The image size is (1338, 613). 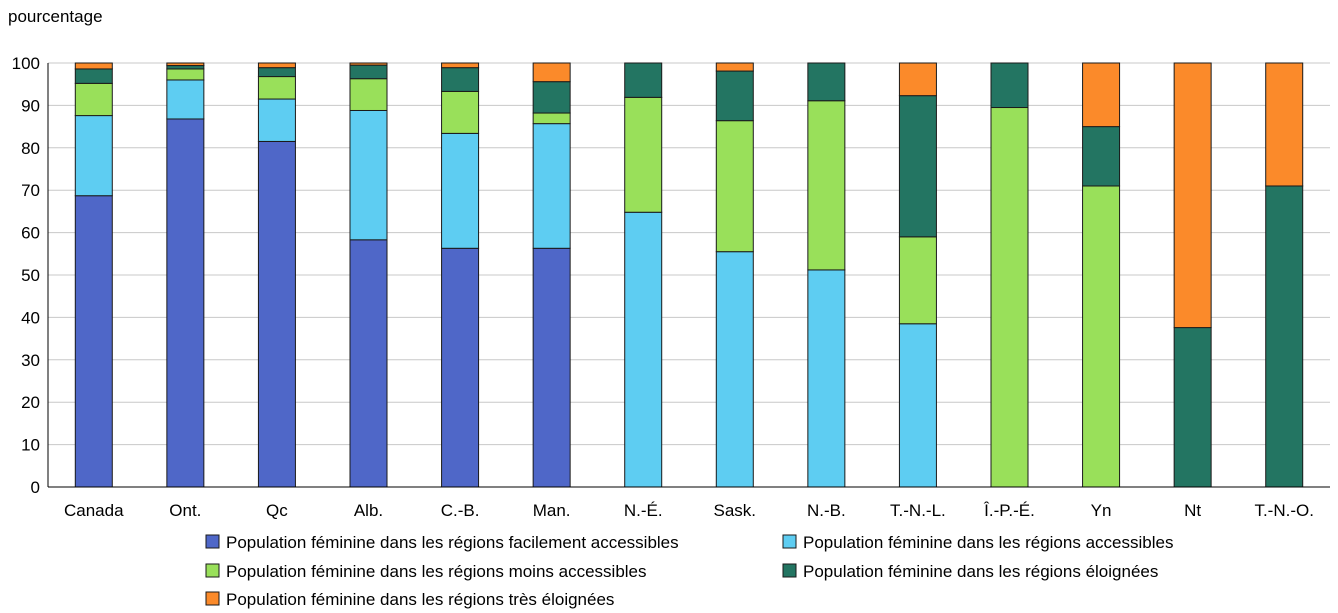 I want to click on x-tick-label: Yn, so click(x=1101, y=510).